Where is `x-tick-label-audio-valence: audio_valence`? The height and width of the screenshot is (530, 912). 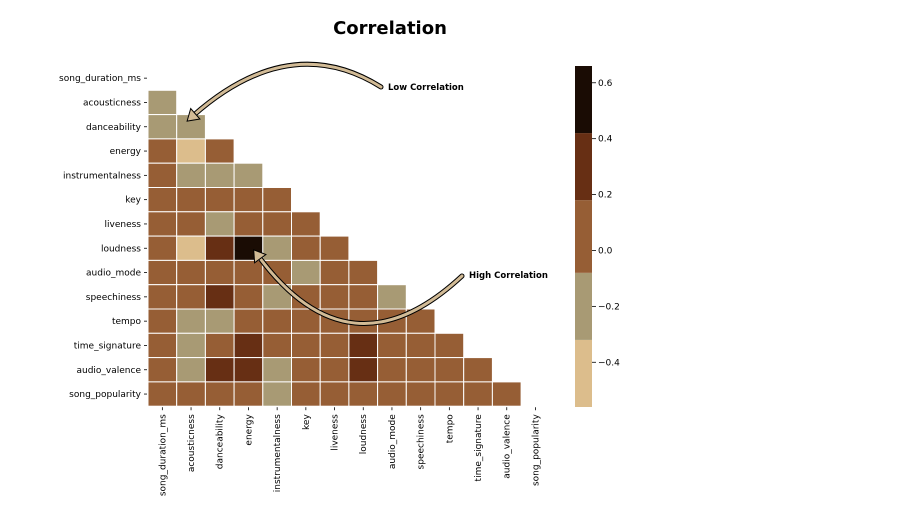
x-tick-label-audio-valence: audio_valence is located at coordinates (508, 446).